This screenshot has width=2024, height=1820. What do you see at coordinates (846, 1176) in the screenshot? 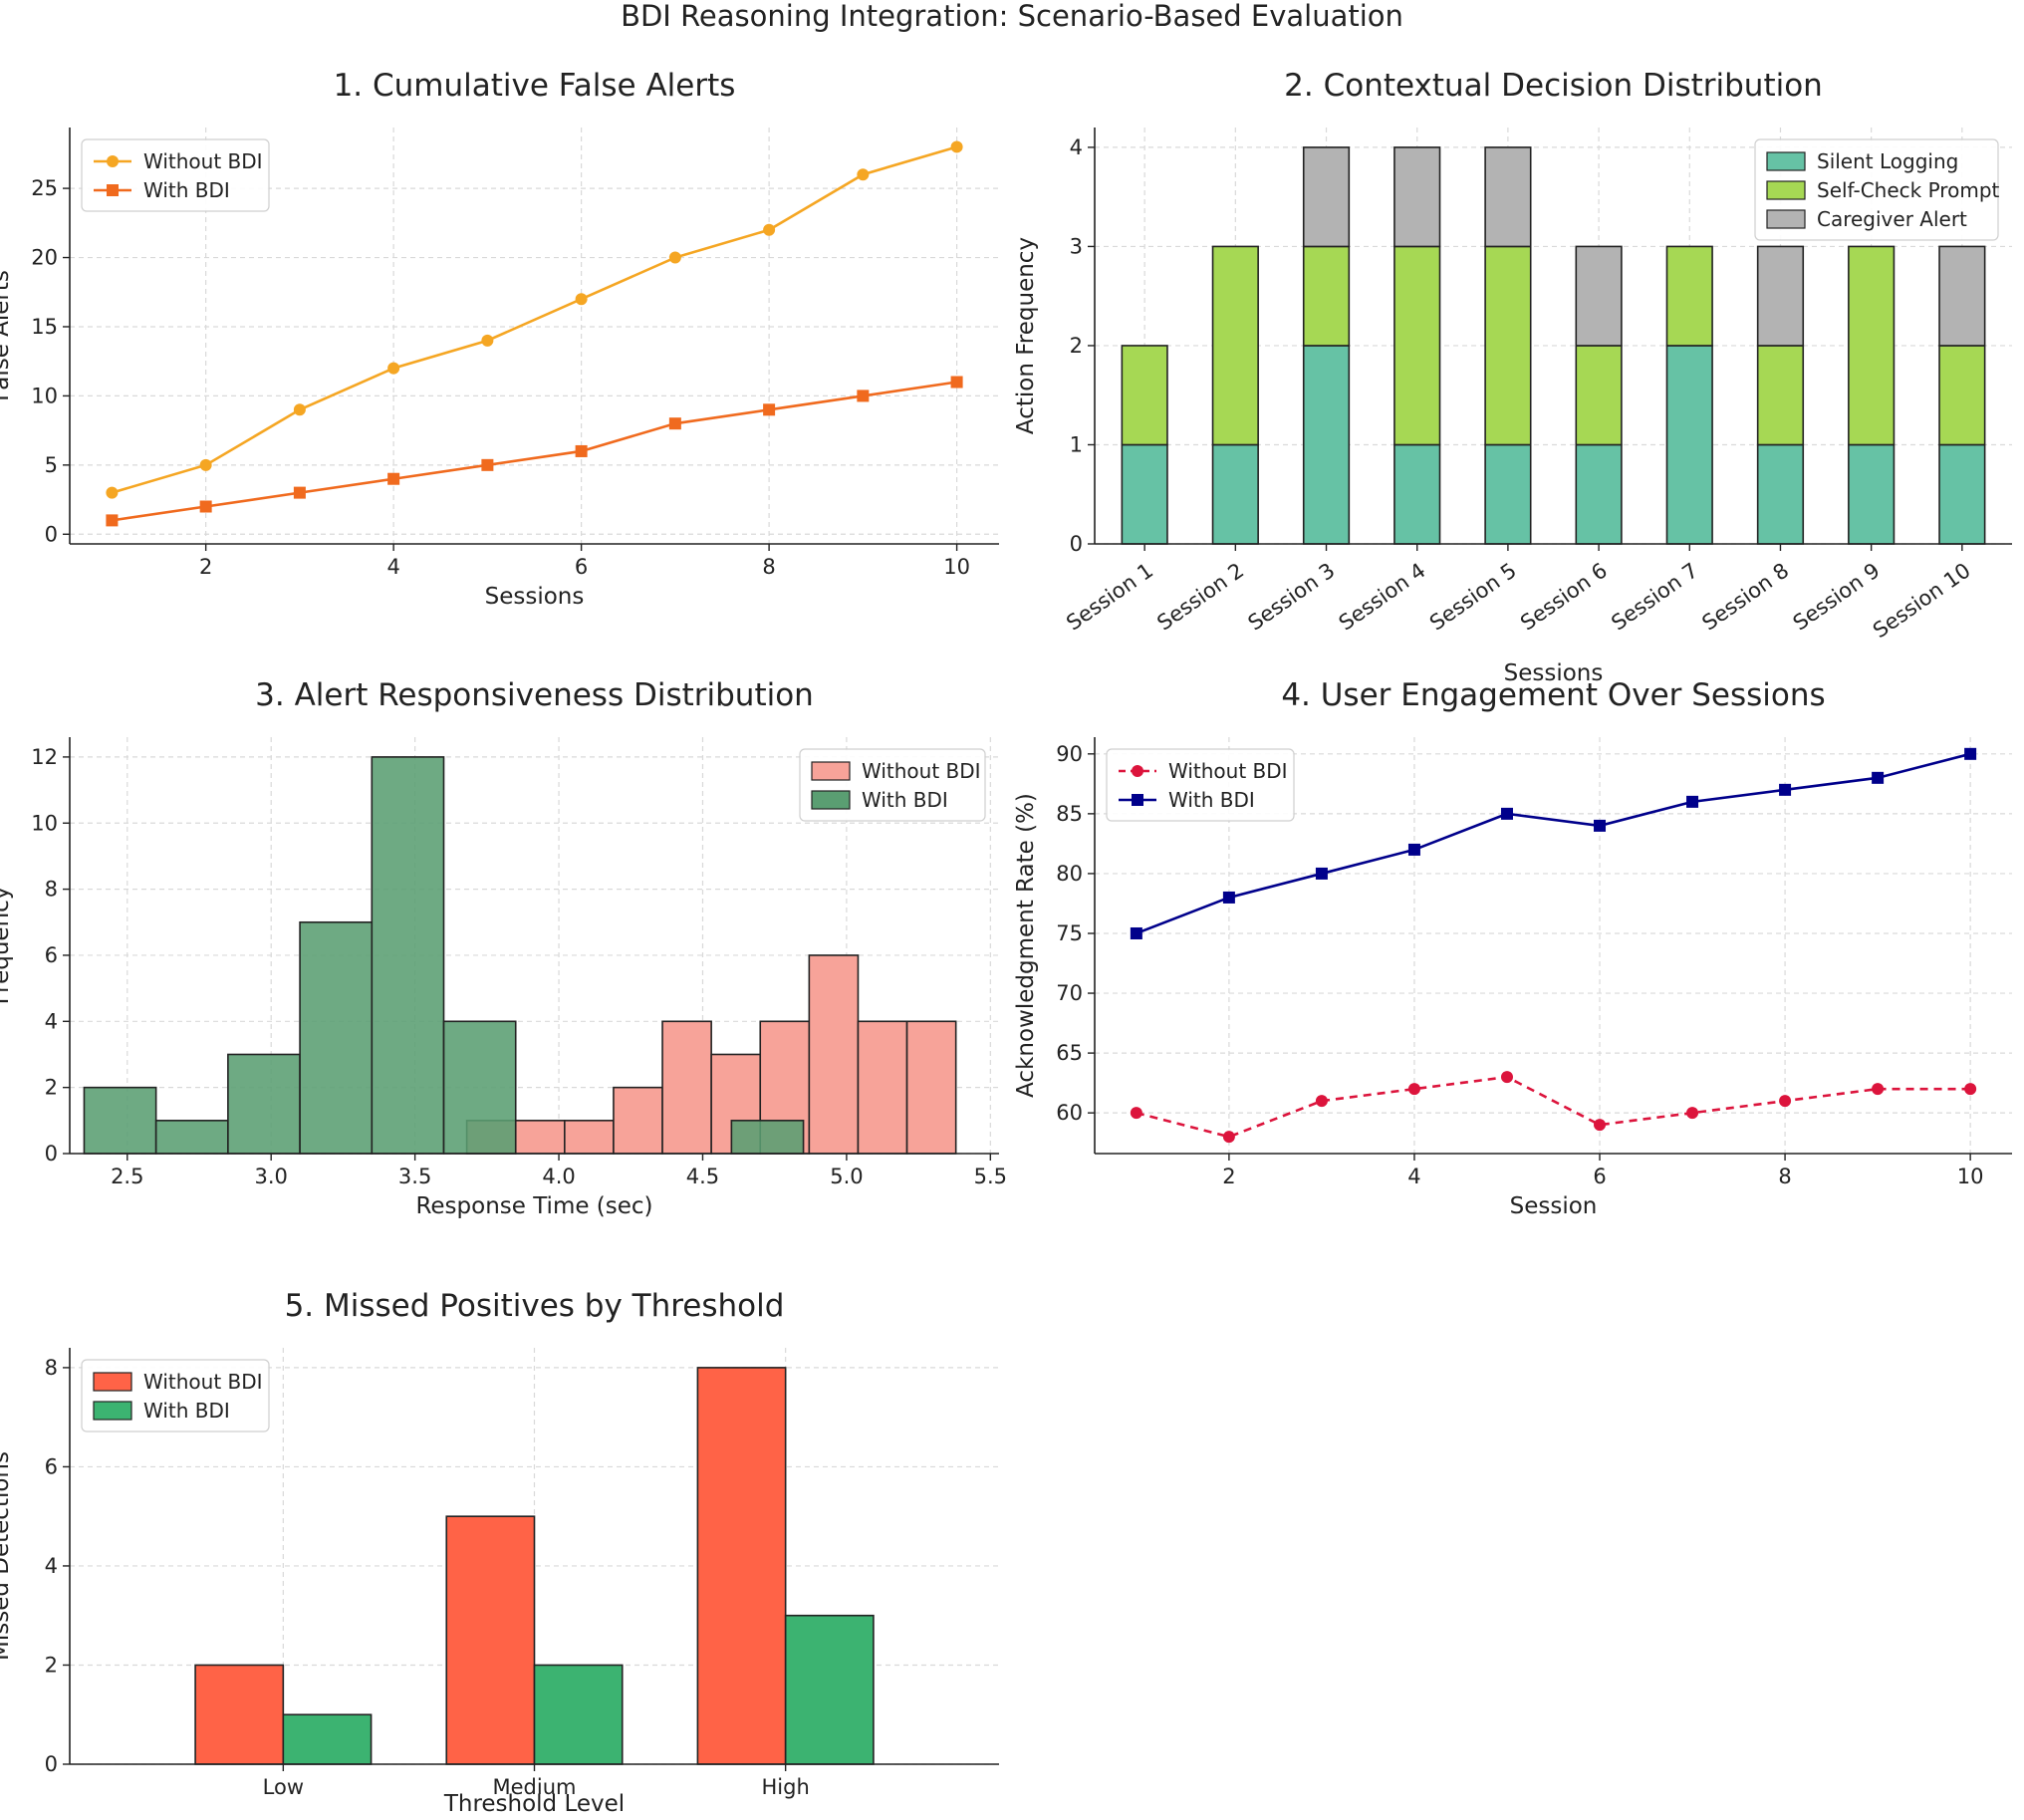
I see `x-tick-label: 5.0` at bounding box center [846, 1176].